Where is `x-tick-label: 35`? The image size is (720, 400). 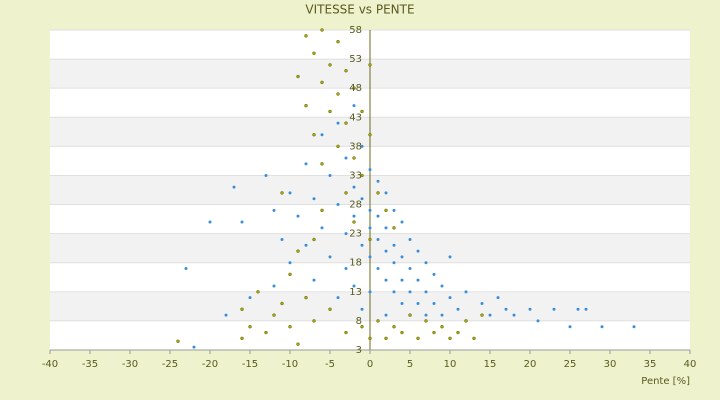
x-tick-label: 35 is located at coordinates (650, 364).